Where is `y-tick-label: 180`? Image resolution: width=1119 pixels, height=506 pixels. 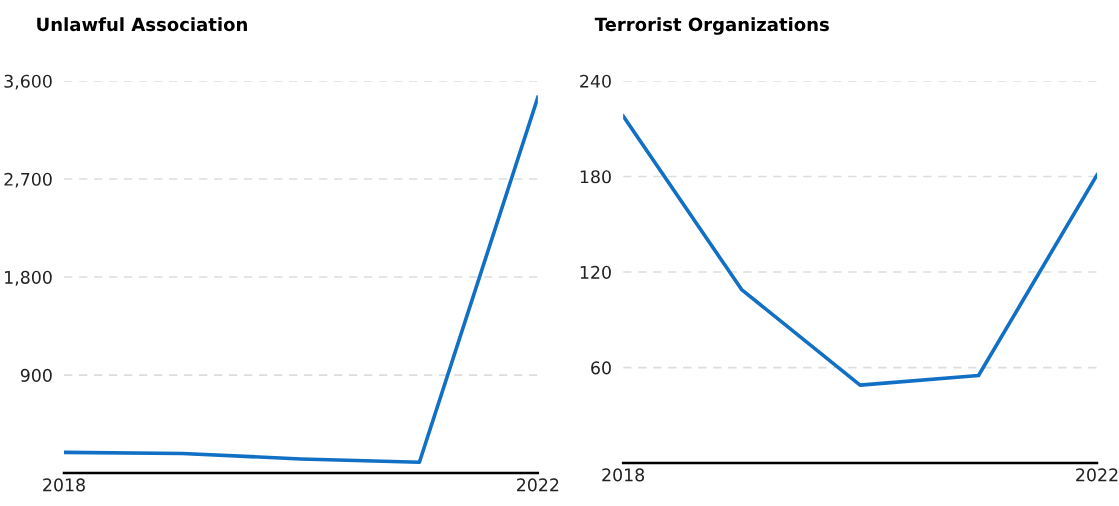
y-tick-label: 180 is located at coordinates (595, 177).